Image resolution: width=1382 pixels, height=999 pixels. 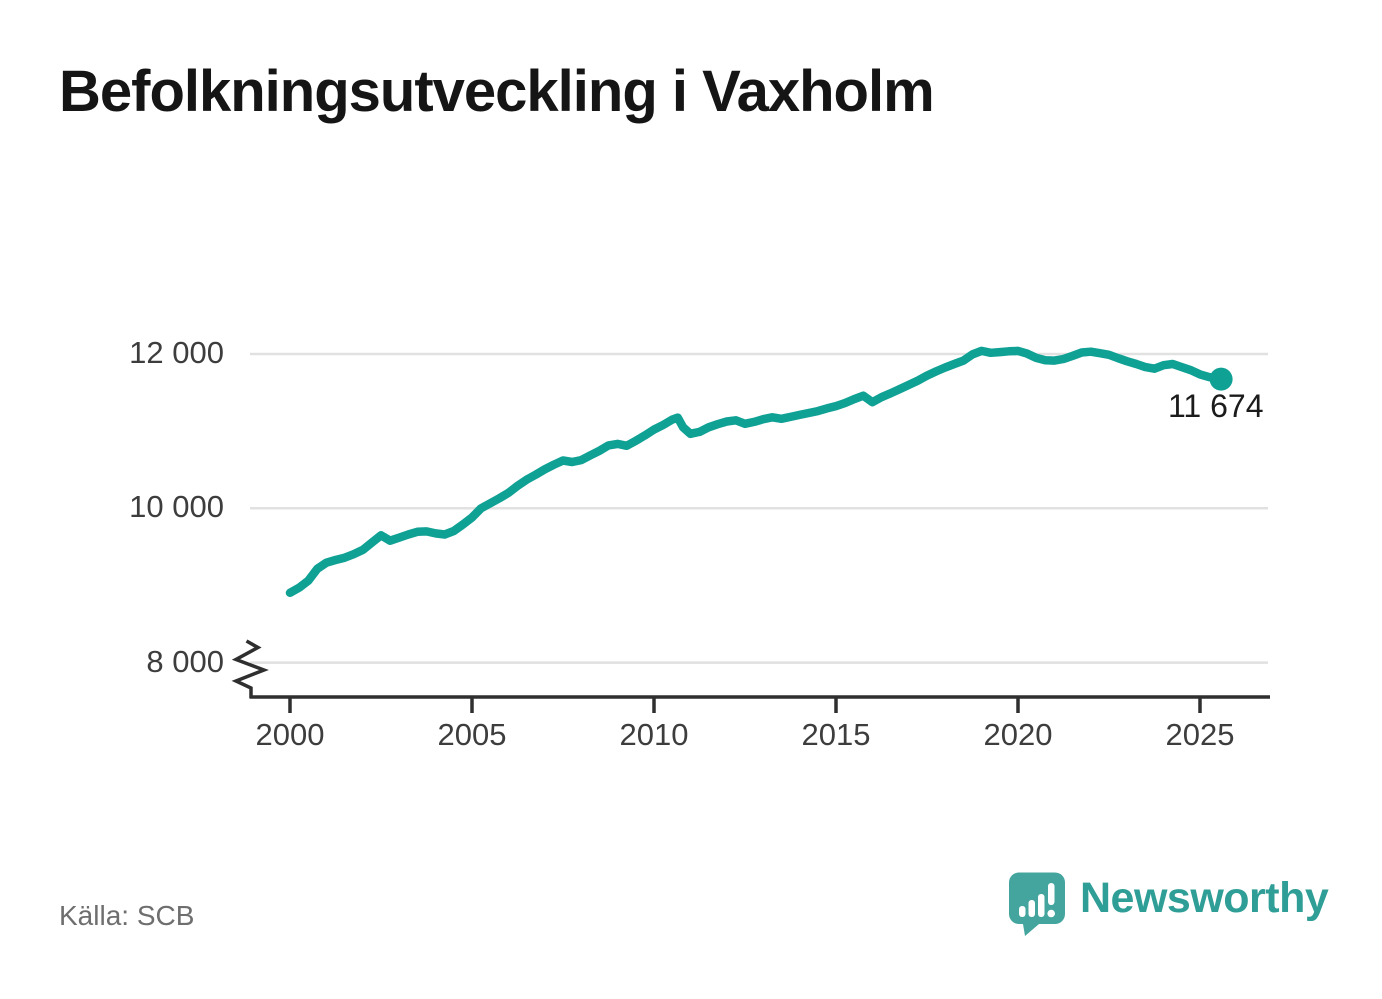 I want to click on newsworthy-logo-text: Newsworthy, so click(x=1204, y=898).